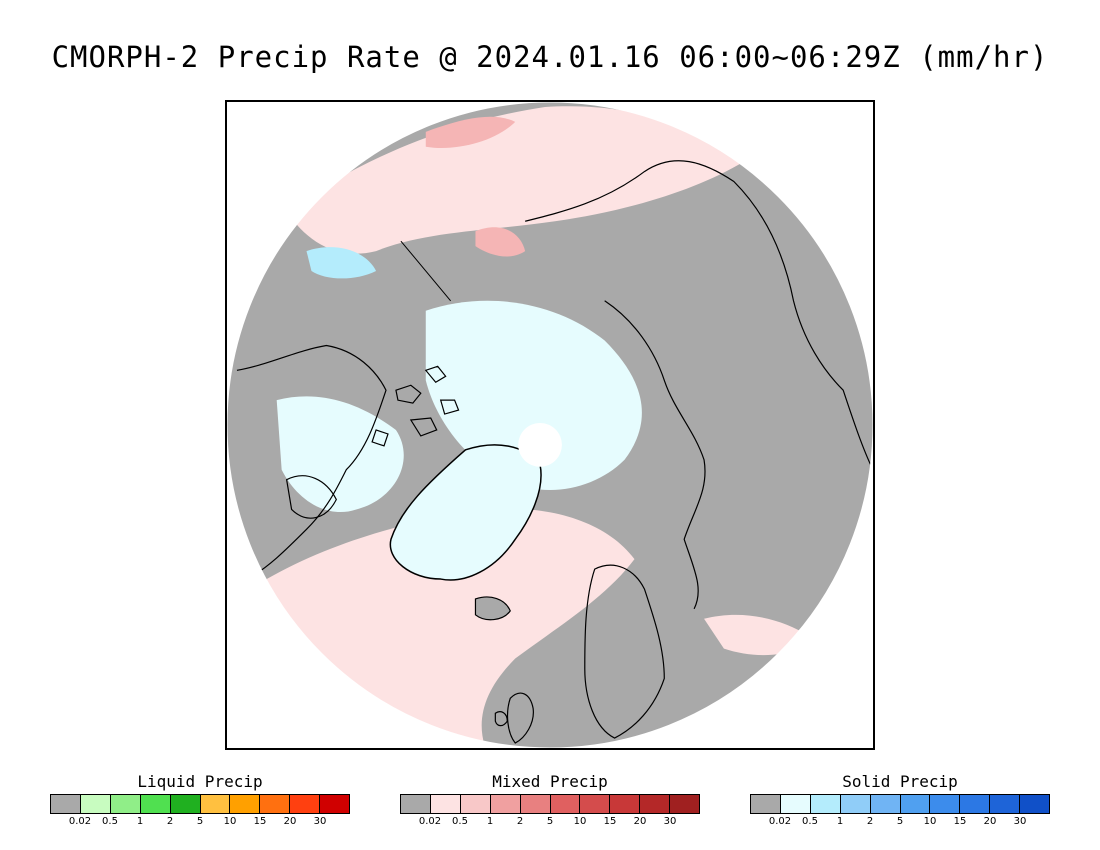 This screenshot has height=850, width=1100. Describe the element at coordinates (170, 821) in the screenshot. I see `tick-label-liquid: 2` at that location.